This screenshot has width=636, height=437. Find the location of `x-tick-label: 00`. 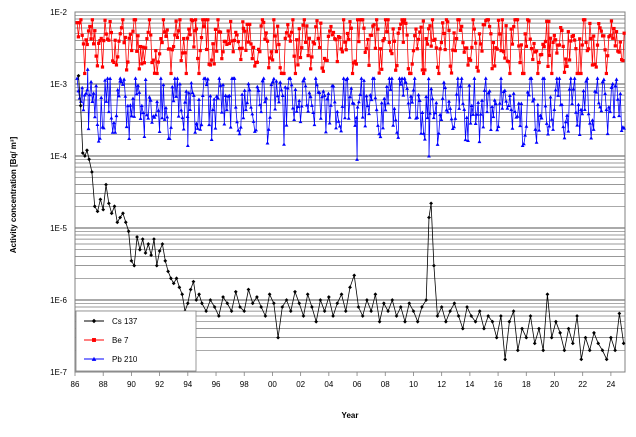

x-tick-label: 00 is located at coordinates (272, 384).